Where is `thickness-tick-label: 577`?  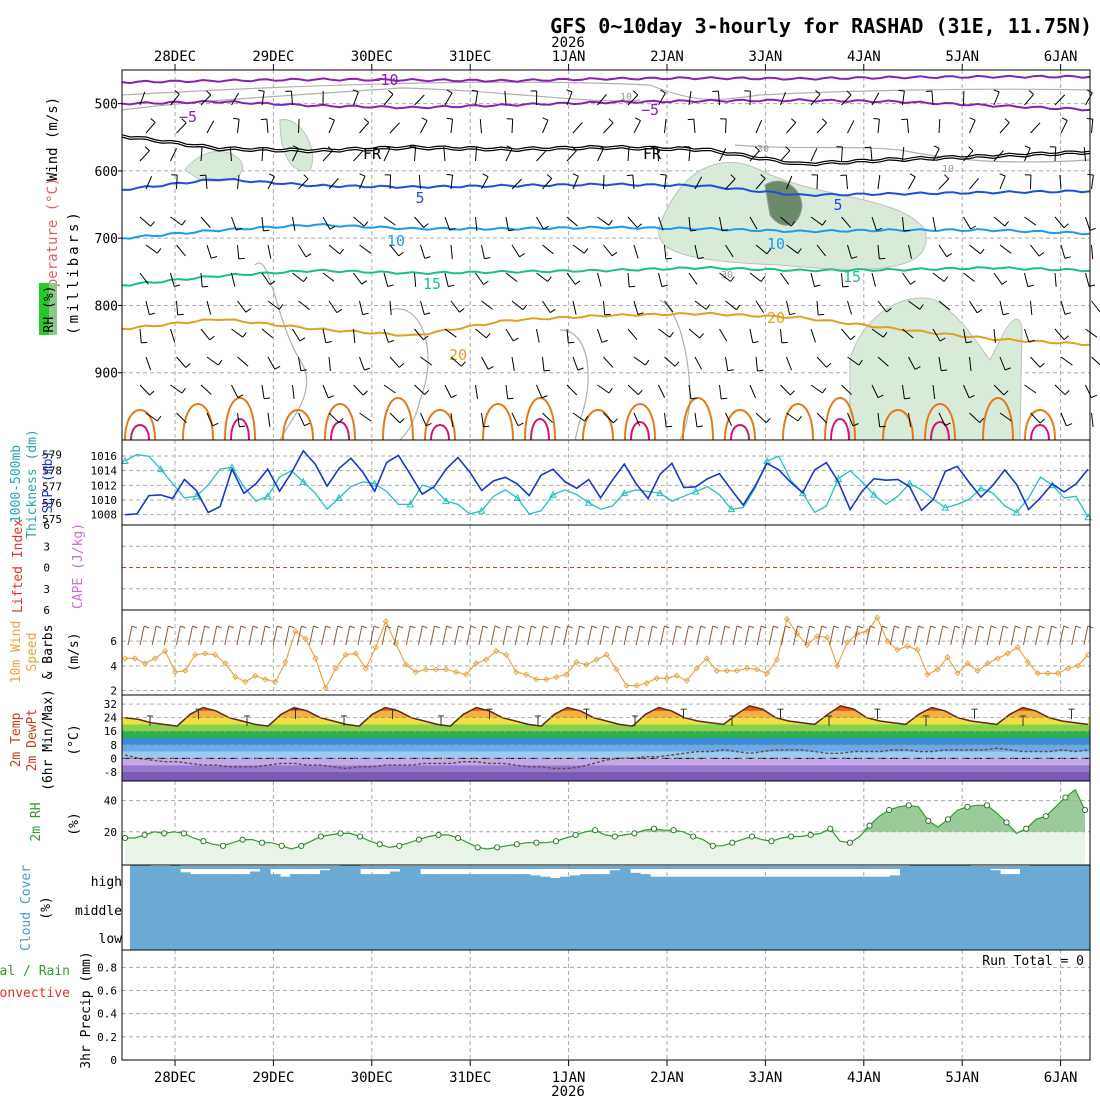
thickness-tick-label: 577 is located at coordinates (52, 487).